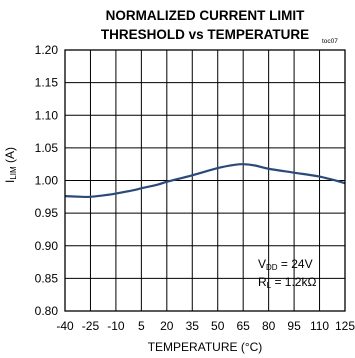 This screenshot has height=358, width=355. I want to click on chart-title-line-2: THRESHOLD vs TEMPERATURE, so click(205, 34).